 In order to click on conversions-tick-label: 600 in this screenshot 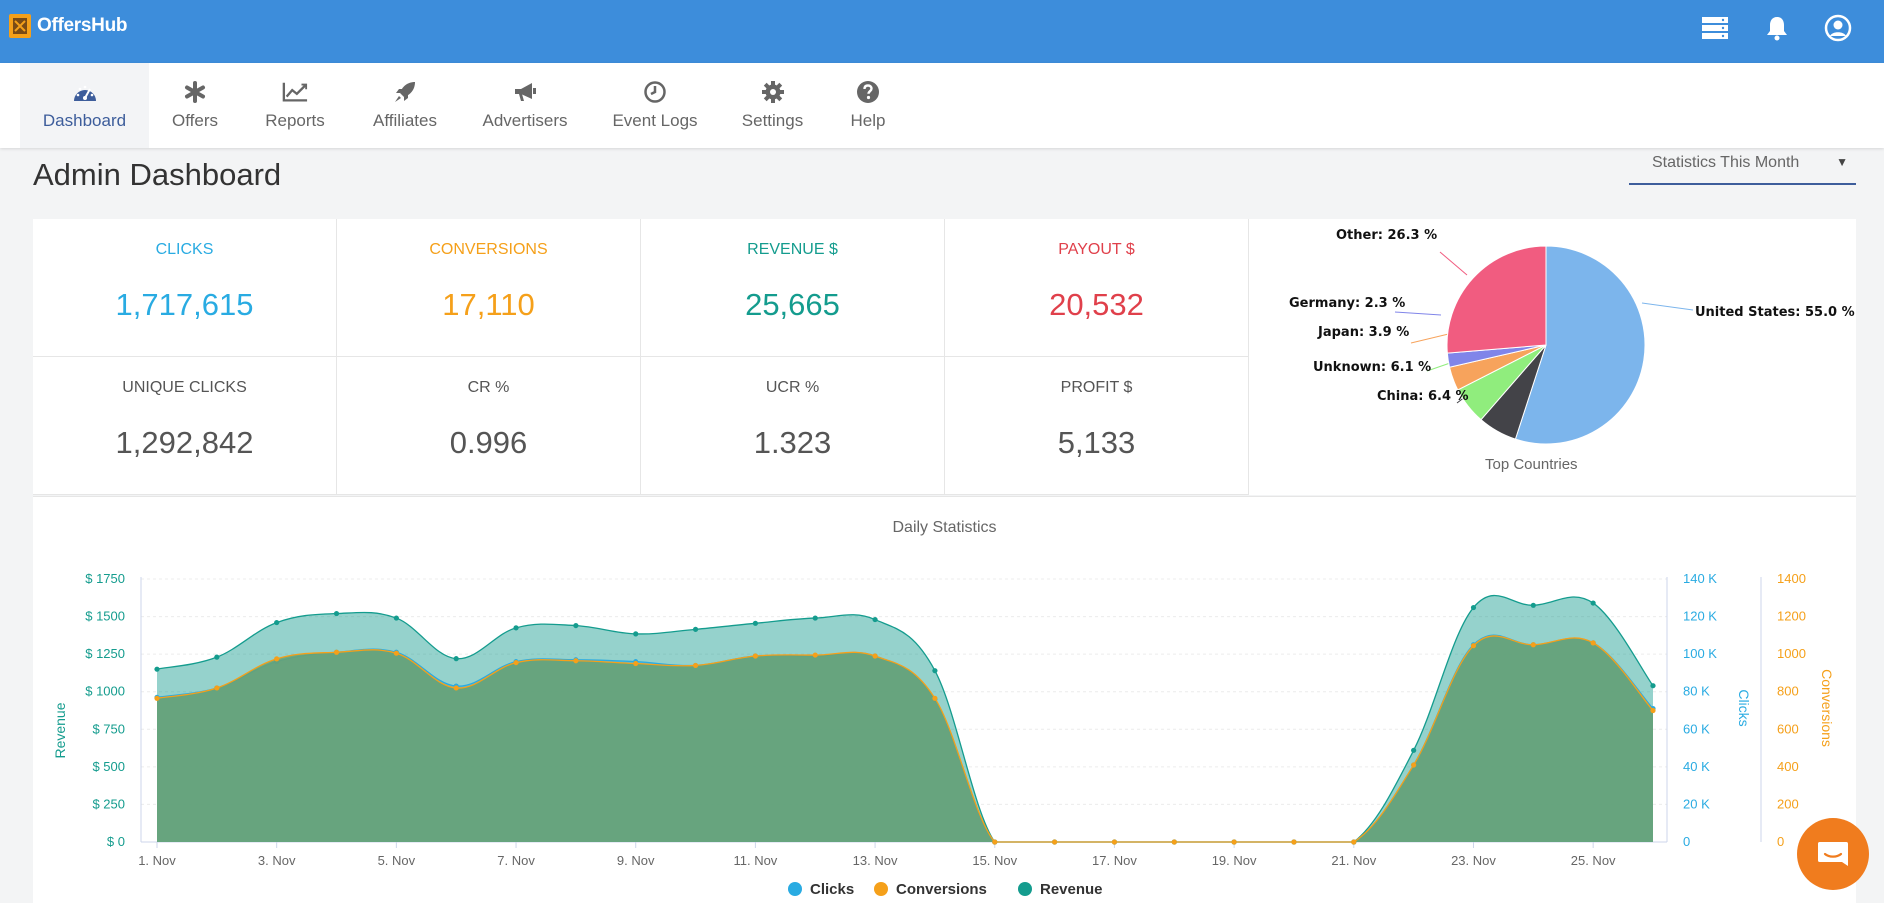, I will do `click(1788, 728)`.